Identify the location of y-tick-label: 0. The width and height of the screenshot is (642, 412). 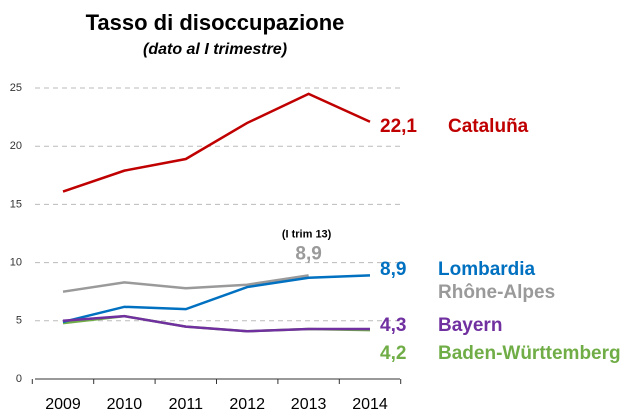
(19, 379).